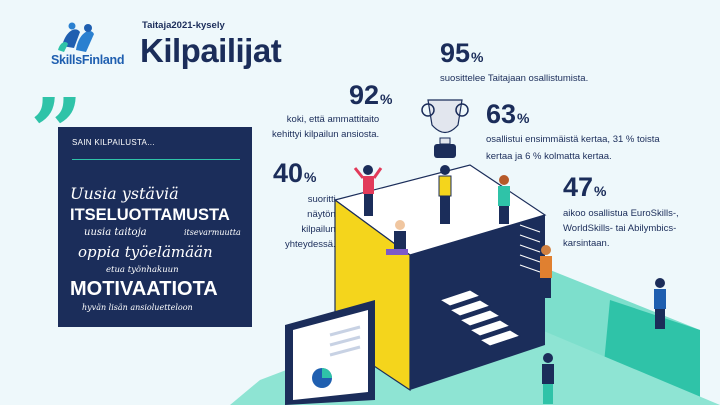 This screenshot has height=405, width=720. I want to click on panel-line-itseluottamusta: ITSELUOTTAMUSTA, so click(150, 215).